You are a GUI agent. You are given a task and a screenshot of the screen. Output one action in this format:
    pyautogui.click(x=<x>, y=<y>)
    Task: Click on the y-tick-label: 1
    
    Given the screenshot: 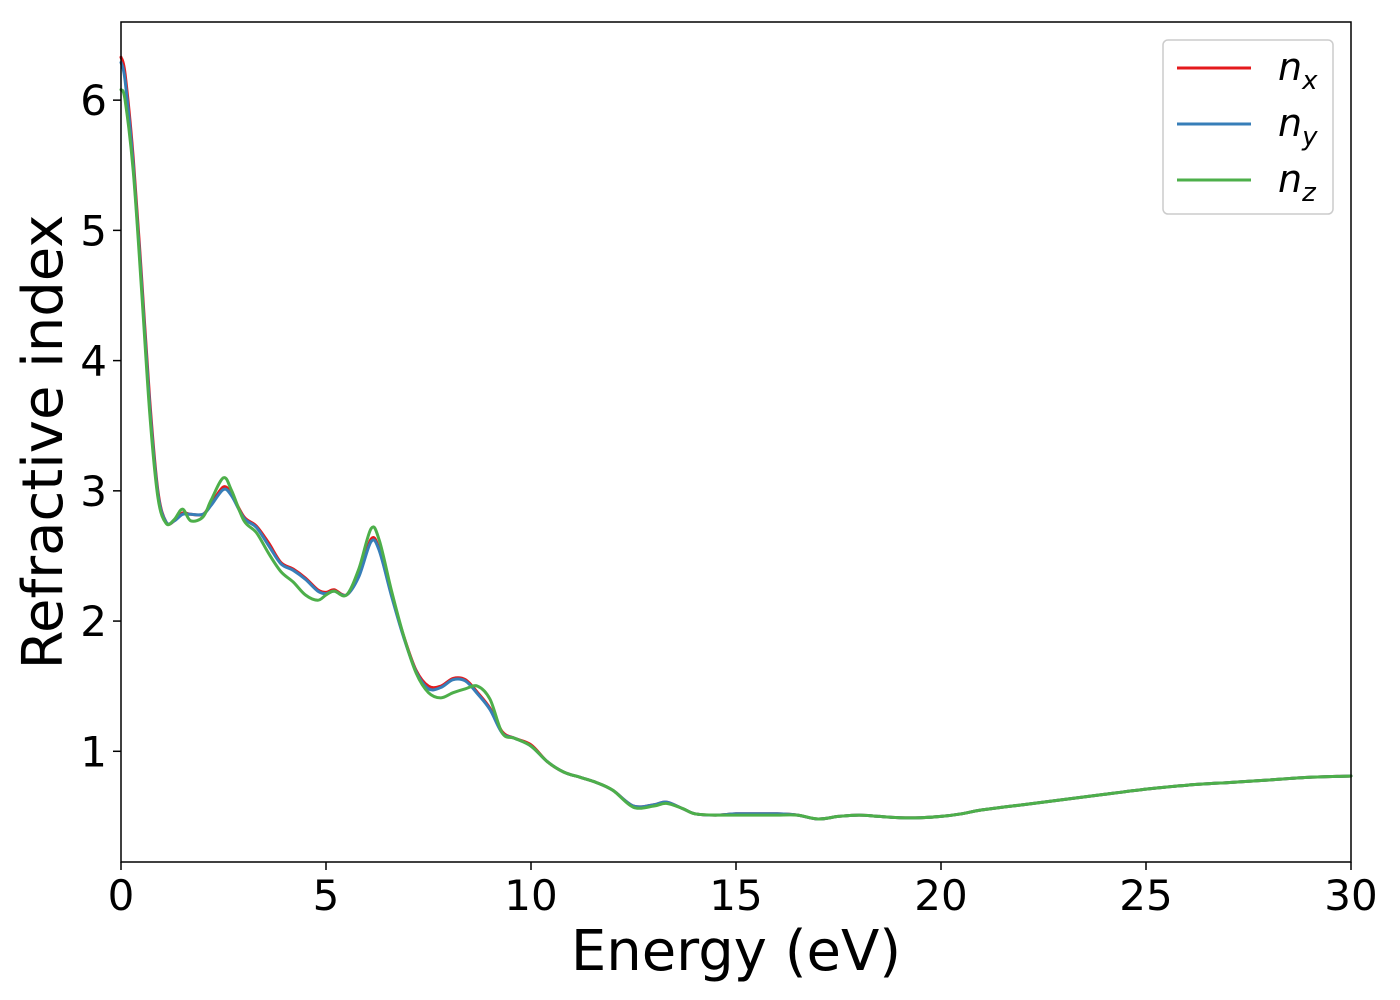 What is the action you would take?
    pyautogui.click(x=93, y=751)
    